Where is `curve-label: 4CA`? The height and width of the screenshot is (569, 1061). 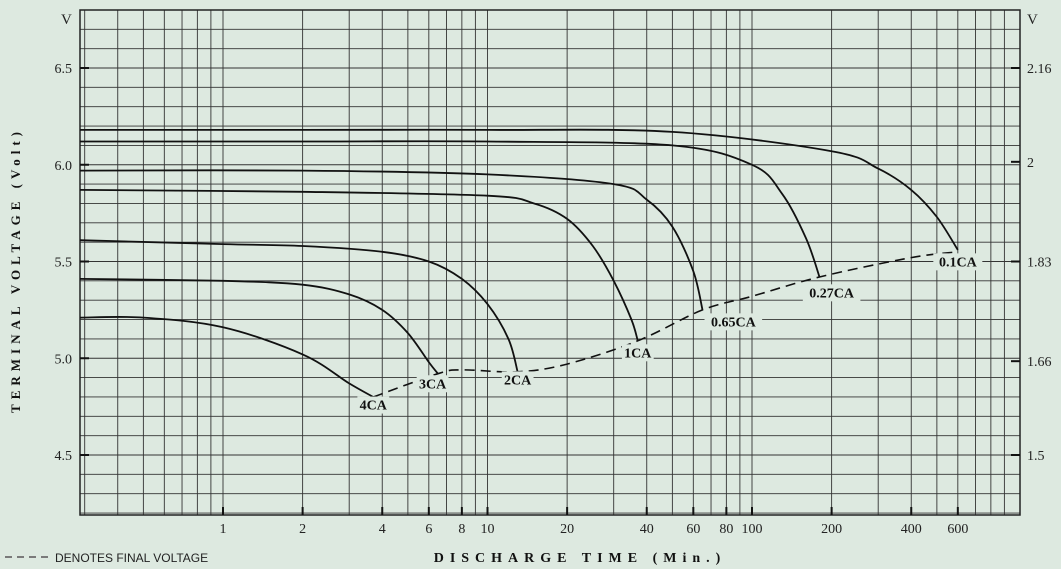
curve-label: 4CA is located at coordinates (374, 406).